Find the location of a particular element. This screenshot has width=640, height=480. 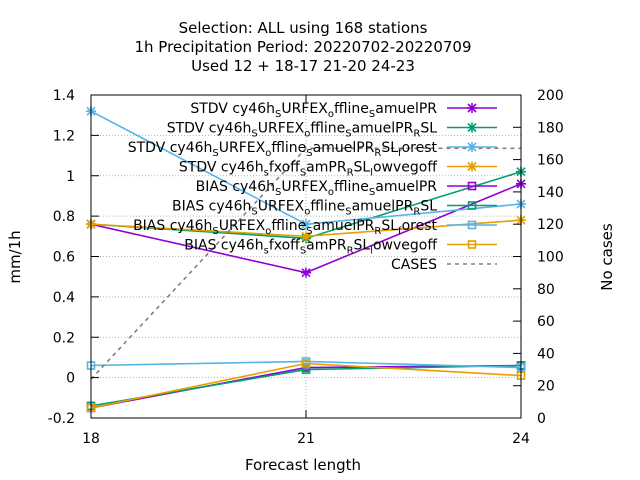

legend-label: CASES is located at coordinates (414, 265).